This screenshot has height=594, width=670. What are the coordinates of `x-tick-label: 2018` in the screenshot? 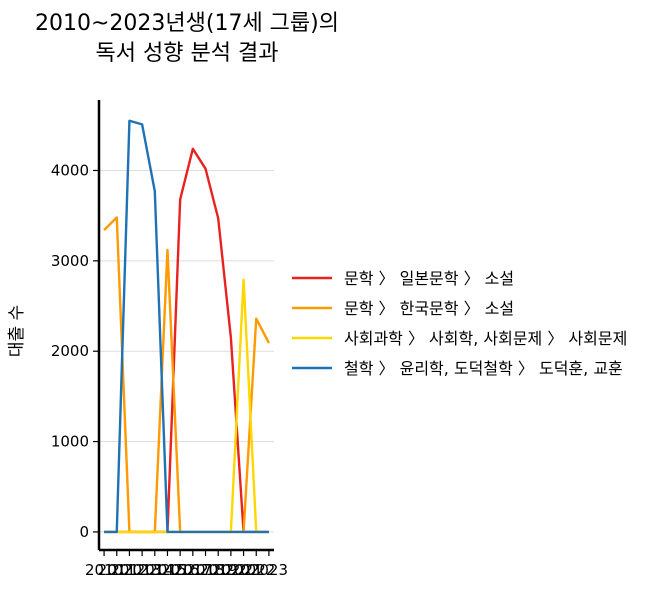 It's located at (205, 570).